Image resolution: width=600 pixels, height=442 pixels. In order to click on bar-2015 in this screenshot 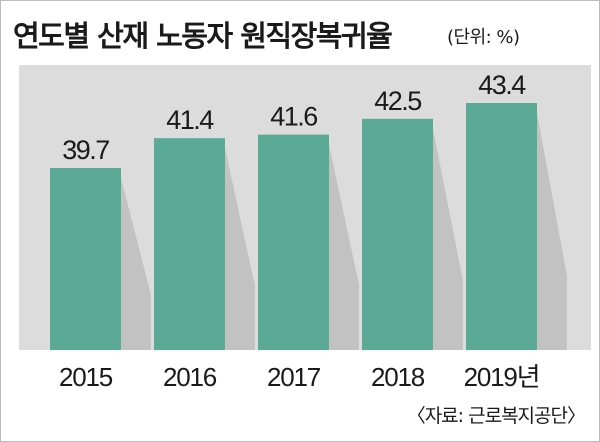, I will do `click(85, 259)`.